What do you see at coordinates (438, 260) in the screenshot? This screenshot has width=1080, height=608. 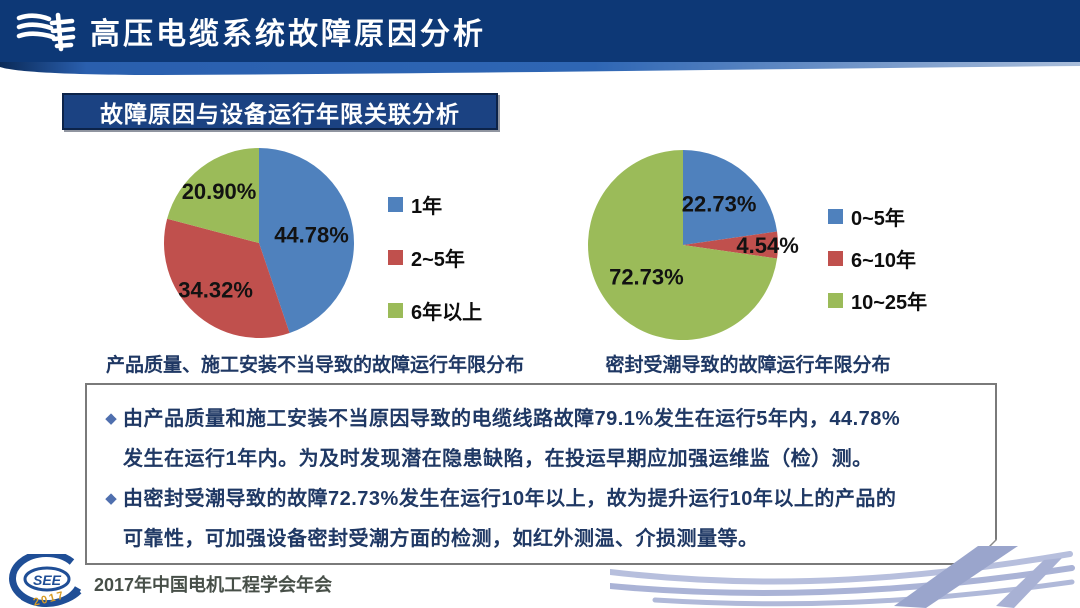 I see `legend-label: 2~5年` at bounding box center [438, 260].